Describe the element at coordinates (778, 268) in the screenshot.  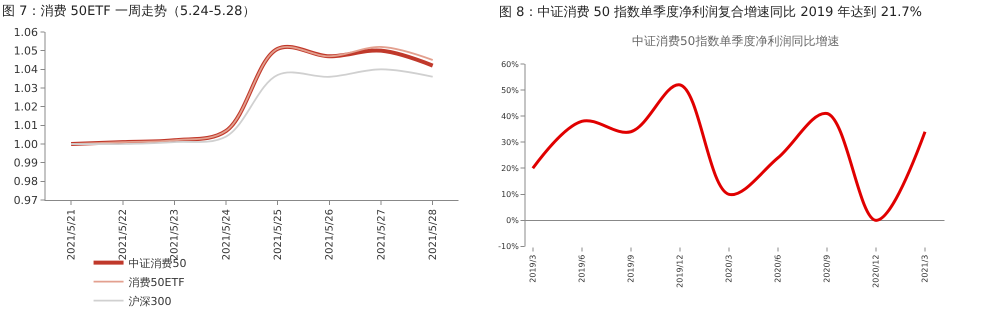
I see `x-tick-label: 2020/6` at that location.